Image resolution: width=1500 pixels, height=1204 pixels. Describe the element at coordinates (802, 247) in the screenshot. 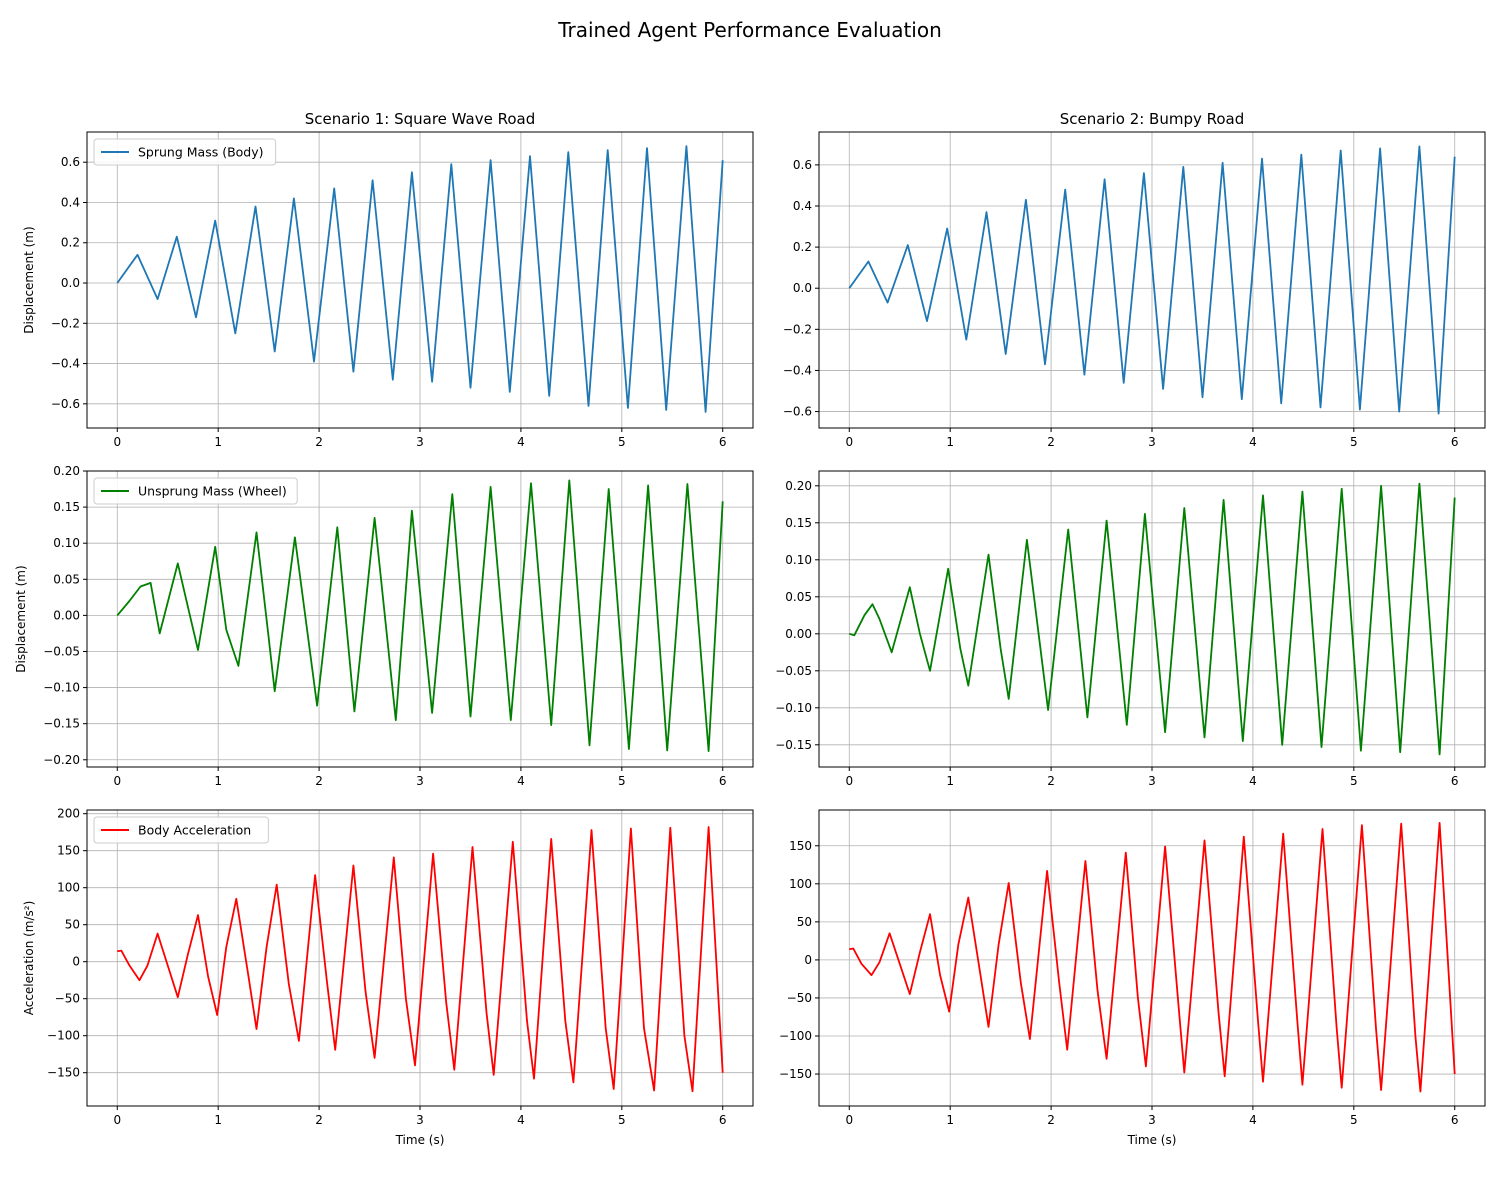

I see `y-tick-label: 0.2` at that location.